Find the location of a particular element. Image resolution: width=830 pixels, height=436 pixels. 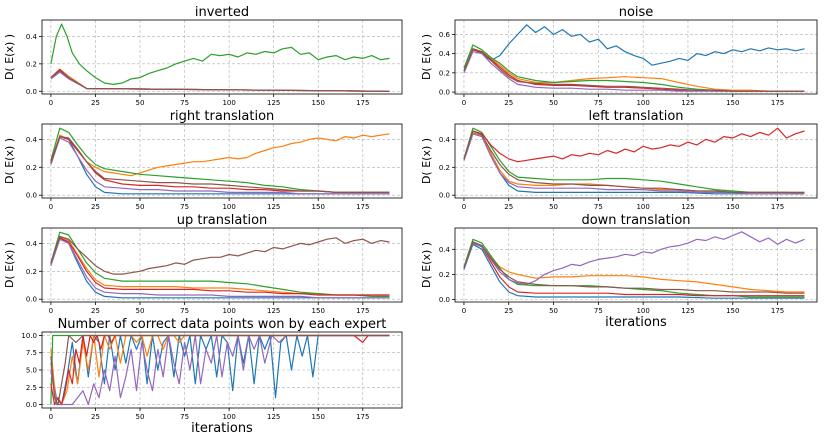

right-translation-x-tick-label: 150 is located at coordinates (318, 207).